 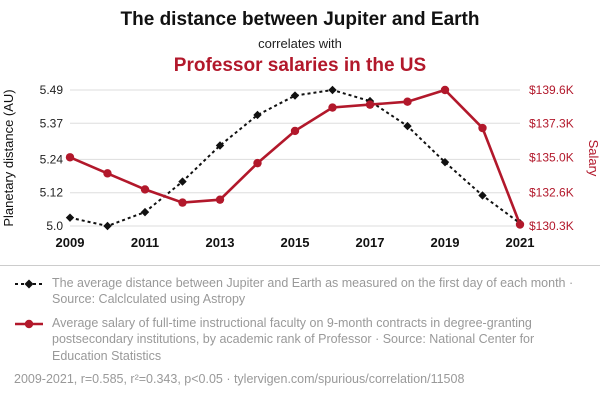 What do you see at coordinates (370, 242) in the screenshot?
I see `x-axis-tick-label: 2017` at bounding box center [370, 242].